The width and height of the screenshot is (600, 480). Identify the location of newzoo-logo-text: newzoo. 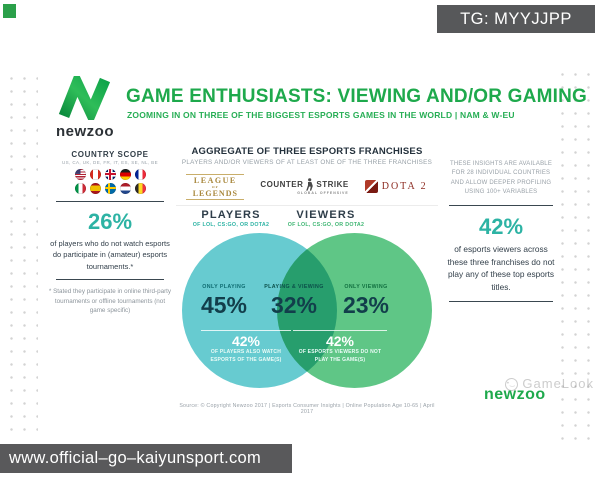
(85, 131).